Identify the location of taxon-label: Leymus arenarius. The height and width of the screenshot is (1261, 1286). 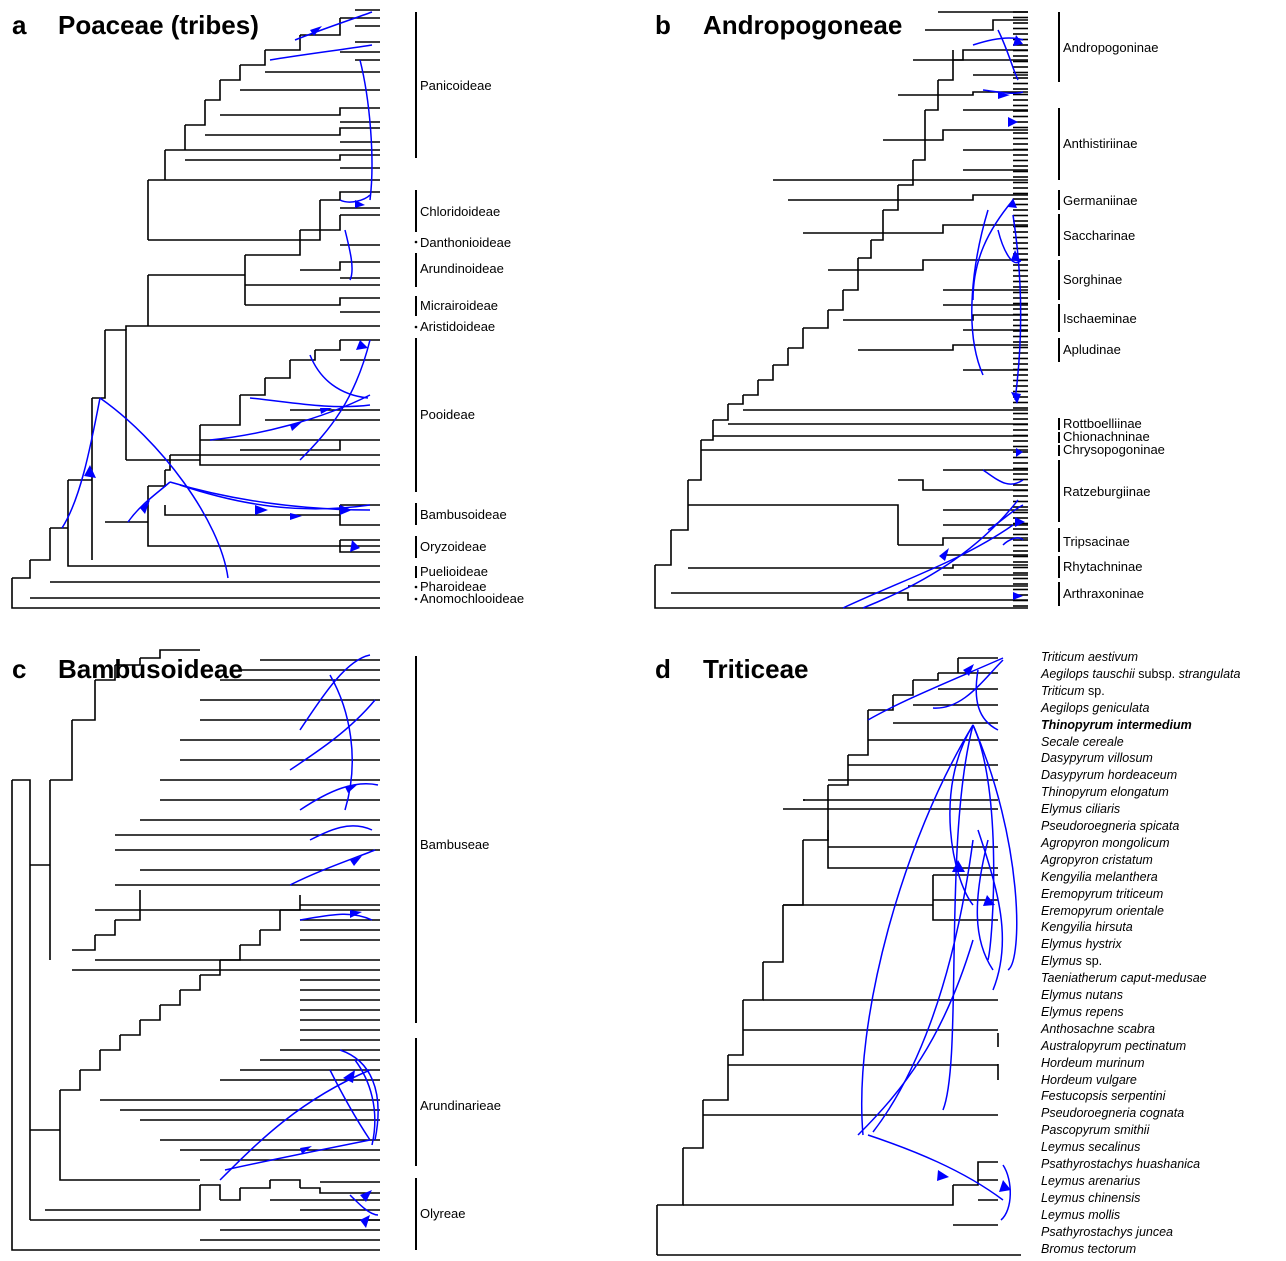
(1091, 1180).